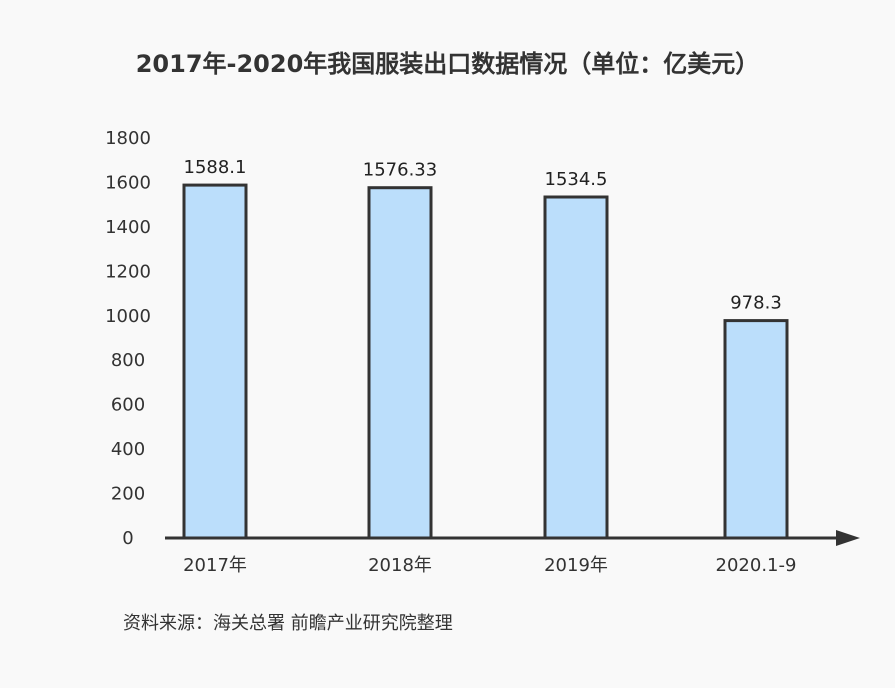  What do you see at coordinates (447, 64) in the screenshot?
I see `chart-title: 2017年-2020年我国服装出口数据情况（单位：亿美元）` at bounding box center [447, 64].